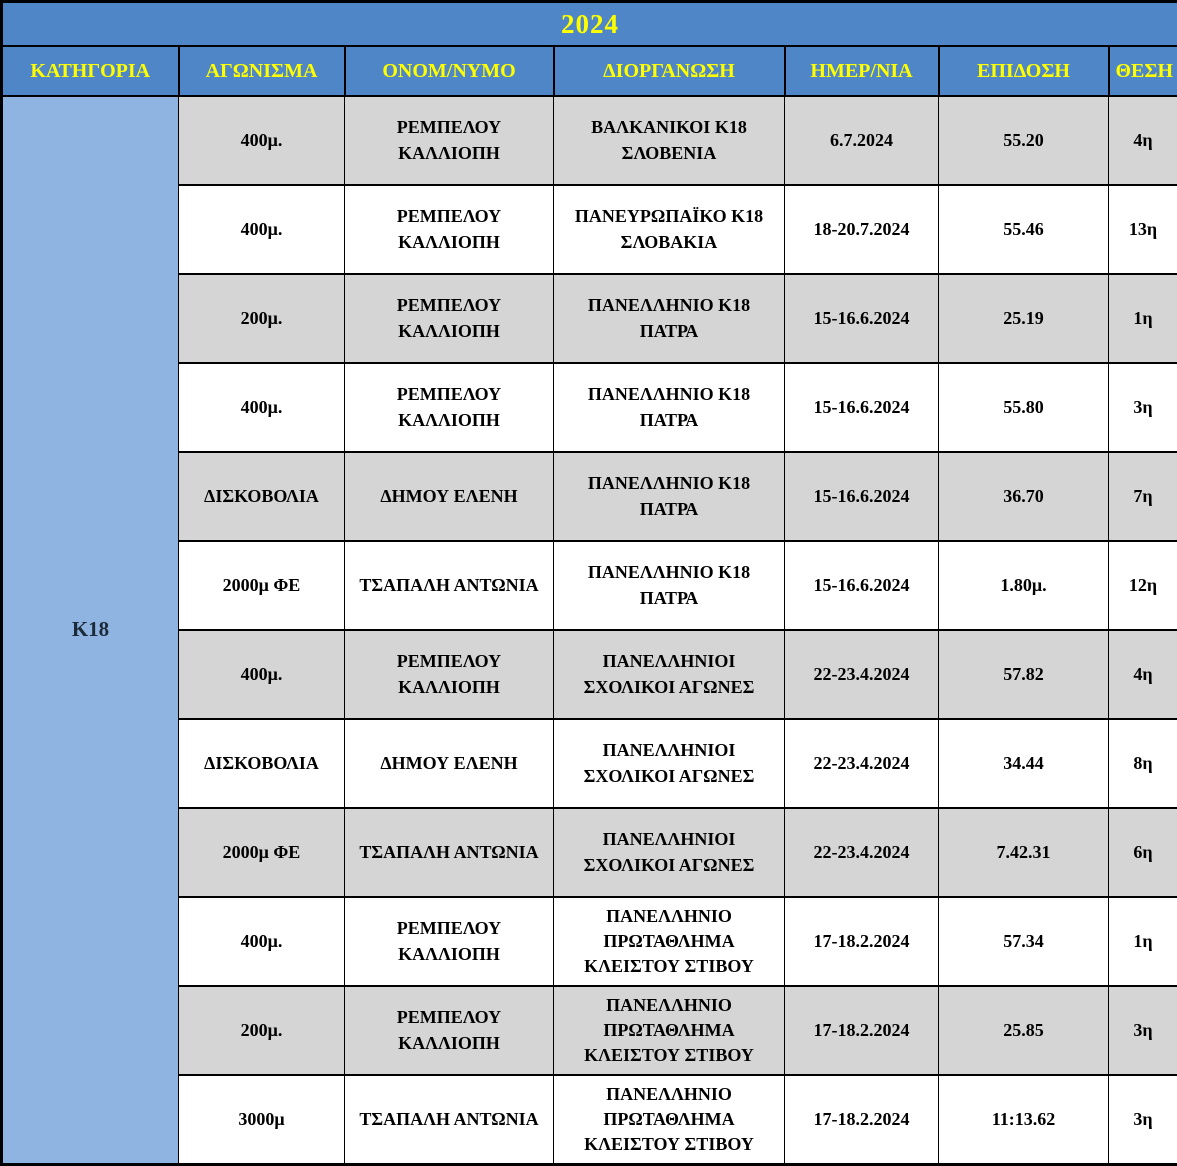 The width and height of the screenshot is (1177, 1166). I want to click on year-title-row: 2024, so click(589, 24).